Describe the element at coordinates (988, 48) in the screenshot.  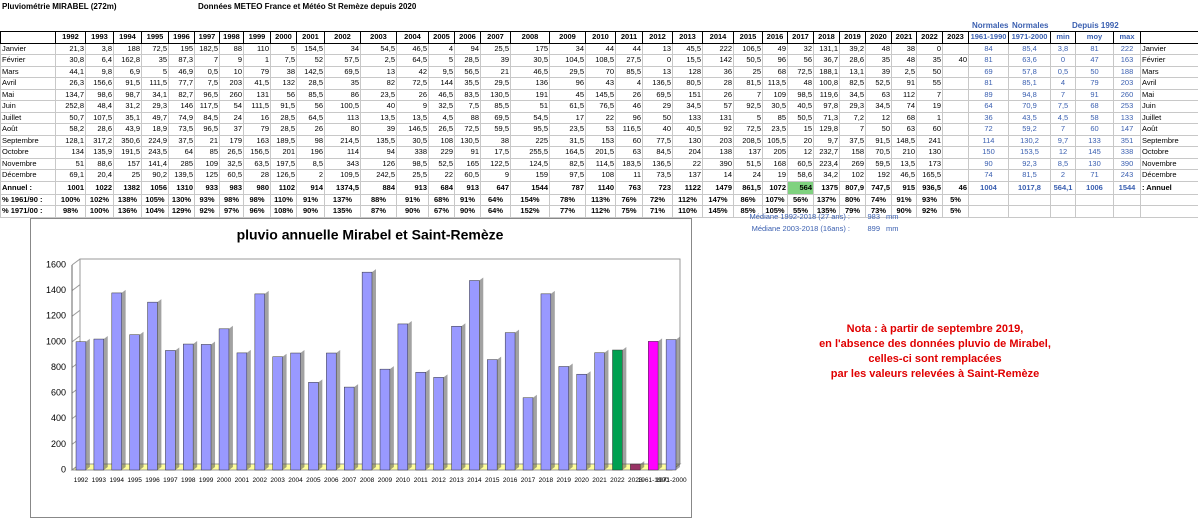
I see `stat-cell: 84` at that location.